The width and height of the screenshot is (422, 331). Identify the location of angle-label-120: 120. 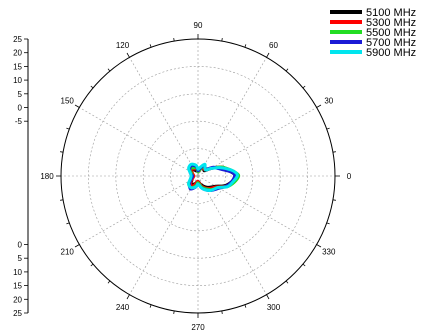
(123, 45).